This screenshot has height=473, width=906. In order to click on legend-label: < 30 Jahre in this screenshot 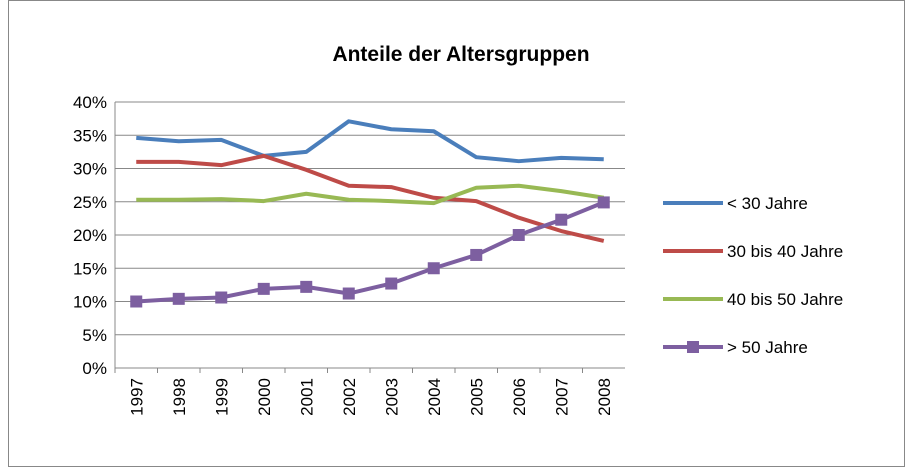, I will do `click(767, 203)`.